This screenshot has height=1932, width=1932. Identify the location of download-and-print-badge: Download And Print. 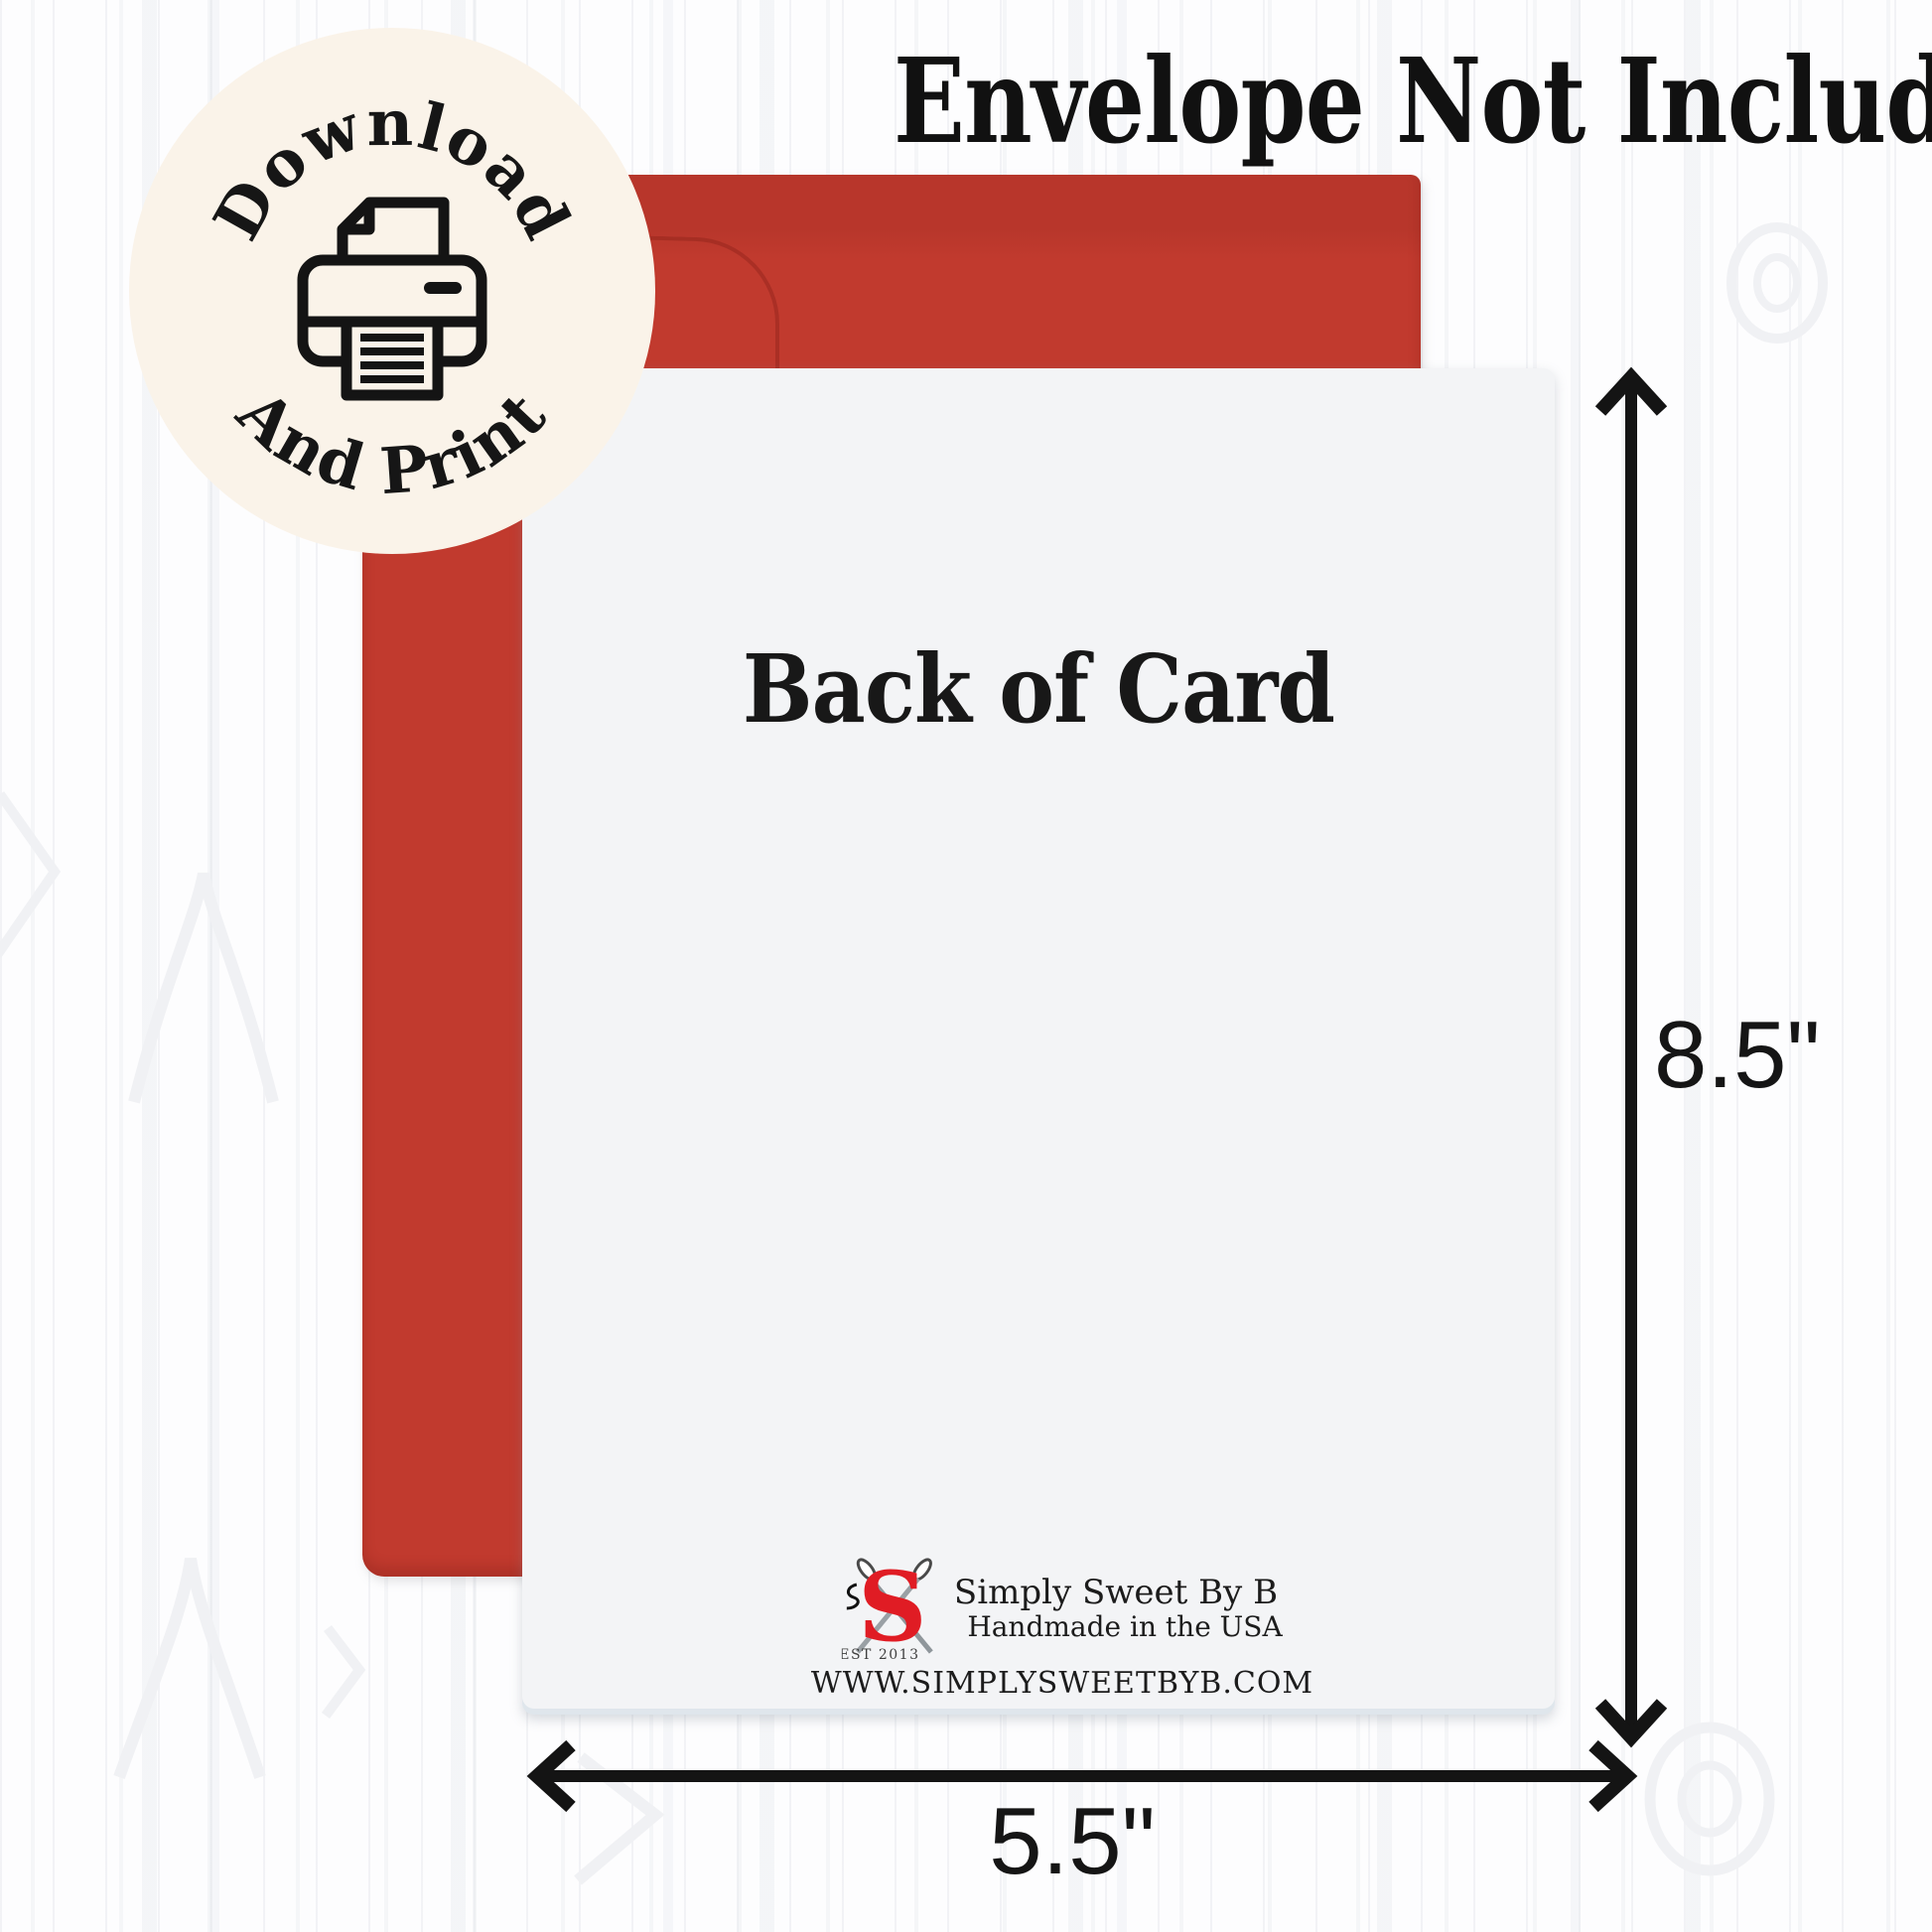
(392, 291).